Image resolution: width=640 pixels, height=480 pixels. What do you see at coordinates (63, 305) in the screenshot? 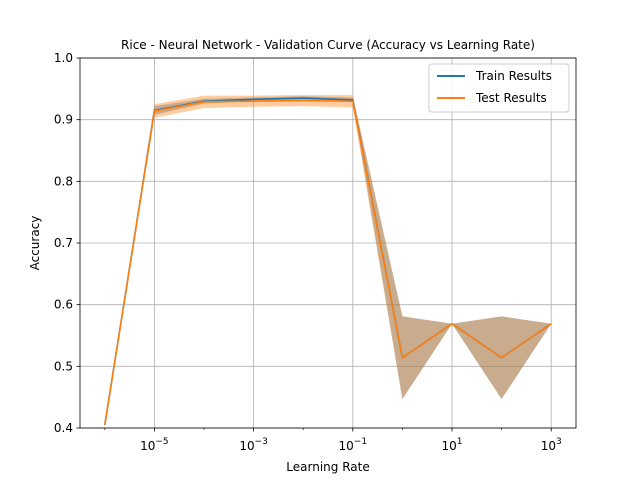
I see `y-tick-label: 0.6` at bounding box center [63, 305].